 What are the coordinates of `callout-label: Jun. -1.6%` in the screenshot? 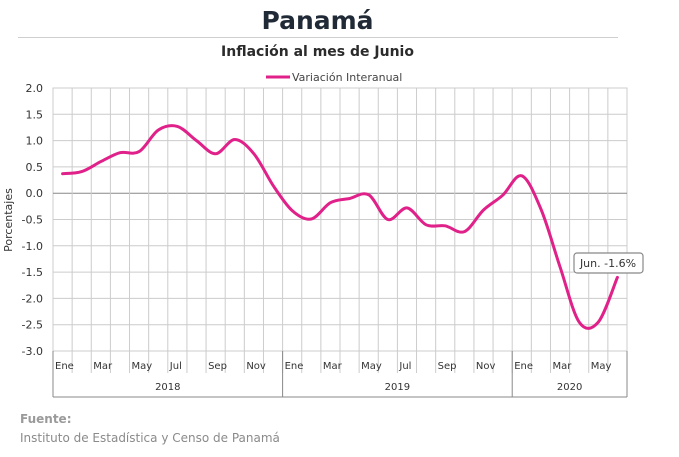 It's located at (607, 263).